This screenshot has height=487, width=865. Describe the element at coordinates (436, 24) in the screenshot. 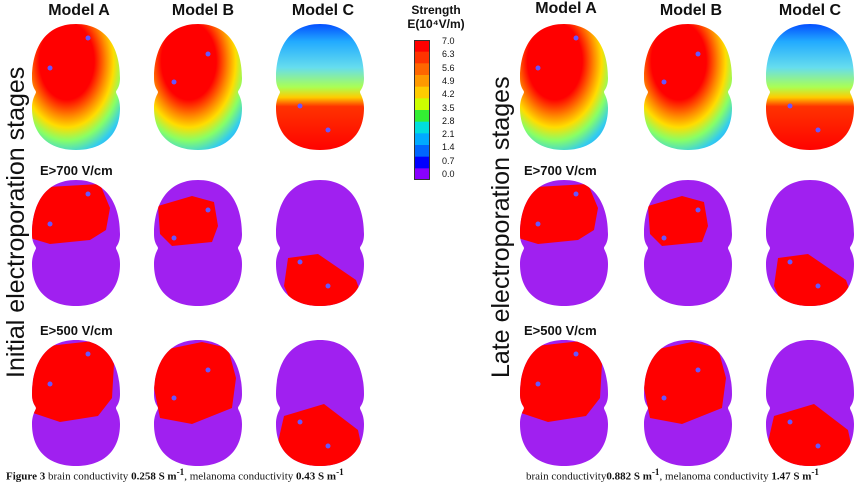

I see `legend-title-units: E(10⁴V/m)` at that location.